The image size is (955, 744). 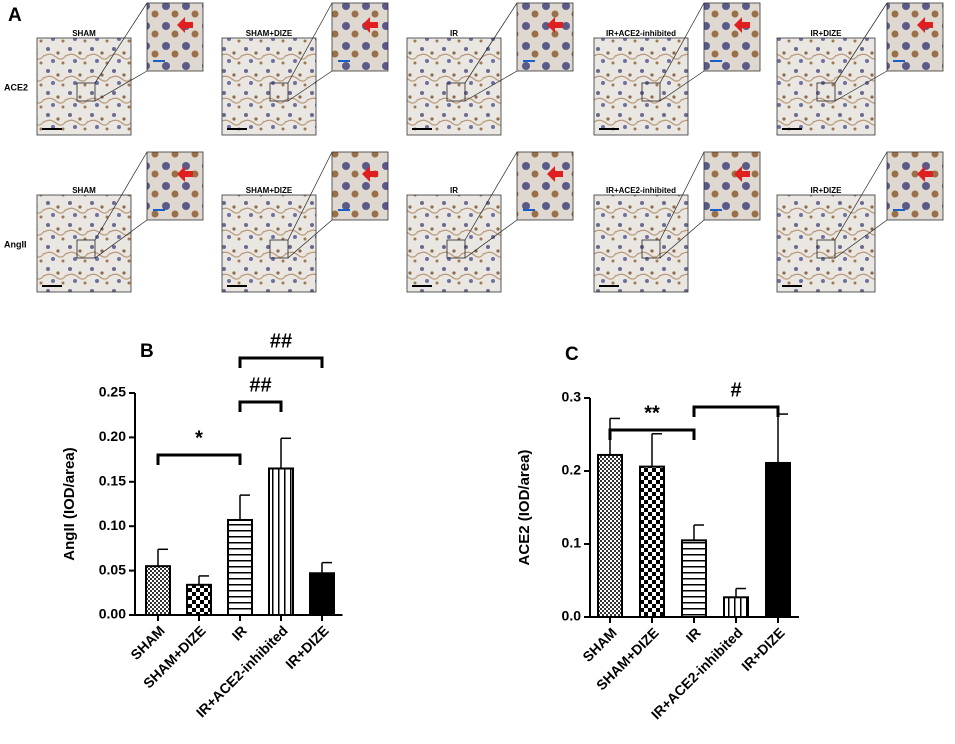 I want to click on y-tick-label: 0.0, so click(x=572, y=616).